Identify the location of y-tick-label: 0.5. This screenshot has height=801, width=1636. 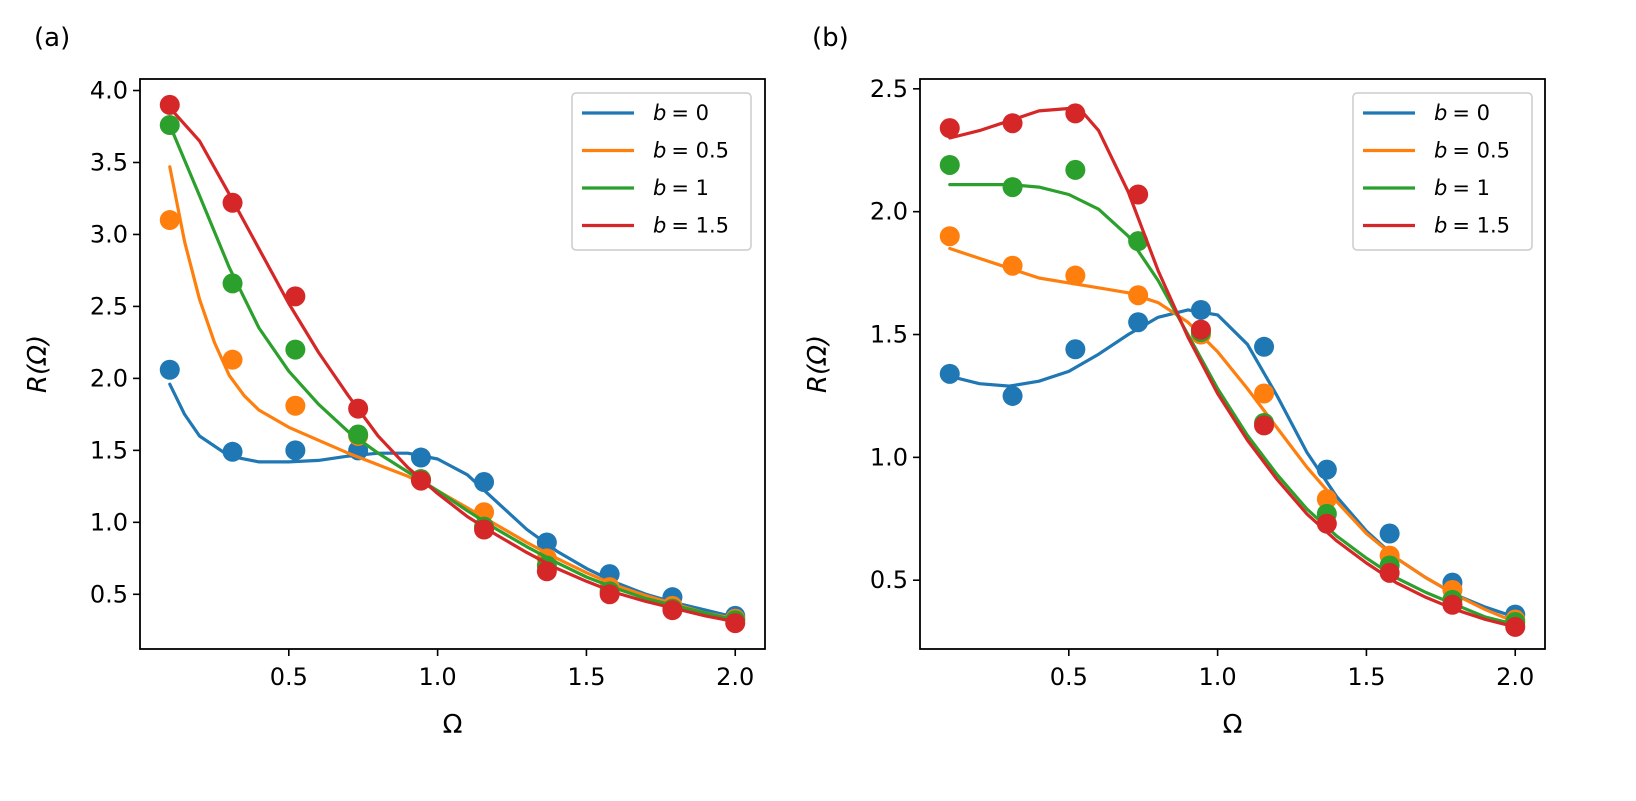
(889, 580).